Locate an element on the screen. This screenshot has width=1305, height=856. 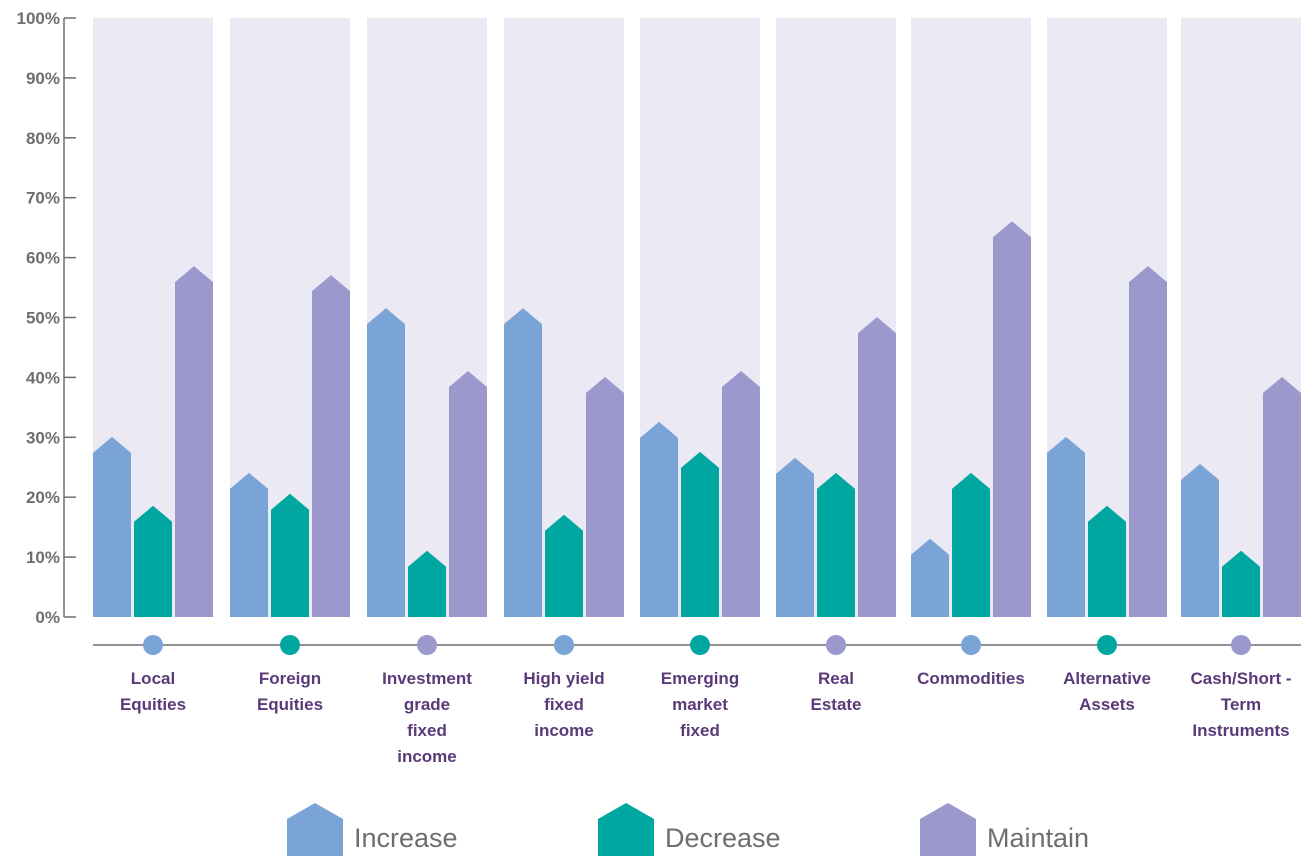
category-label-line: Cash/Short - is located at coordinates (1240, 678).